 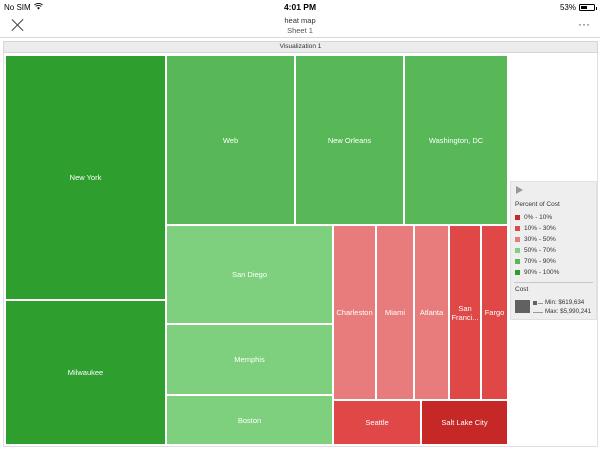 I want to click on battery-fill, so click(x=584, y=7).